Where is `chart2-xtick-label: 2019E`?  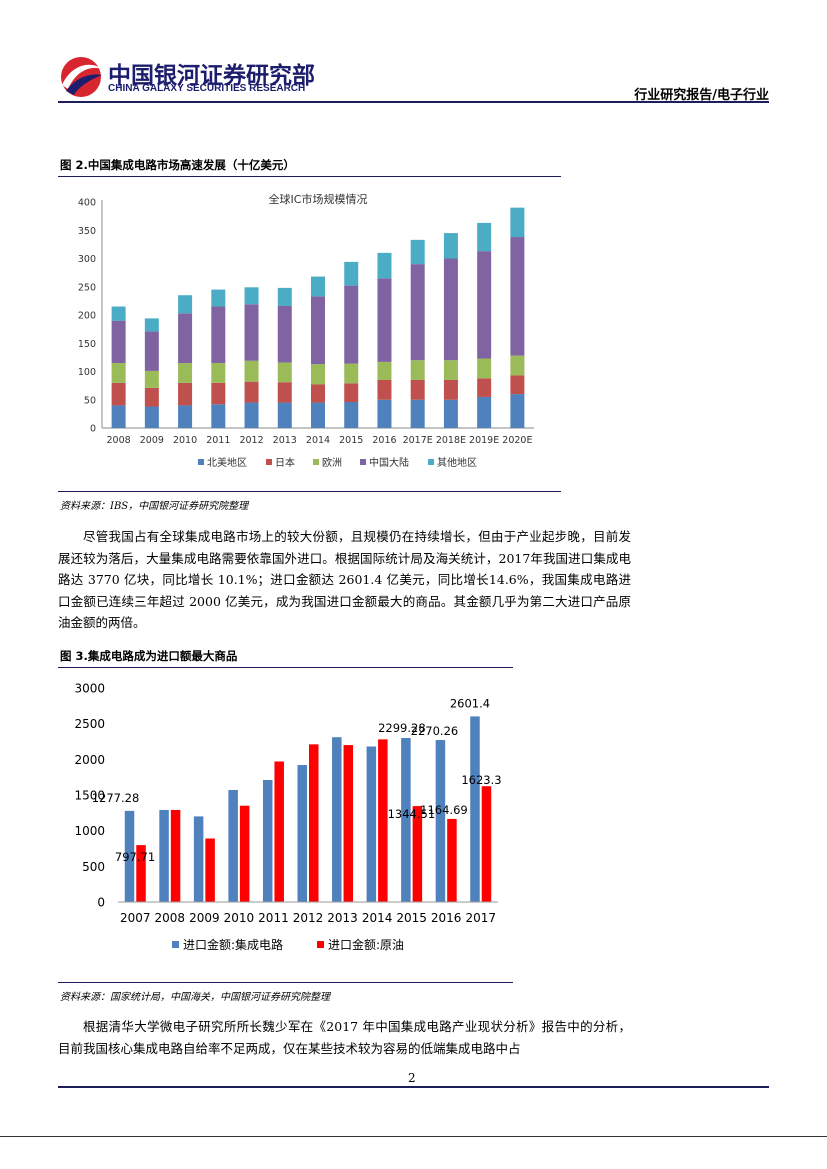 chart2-xtick-label: 2019E is located at coordinates (484, 440).